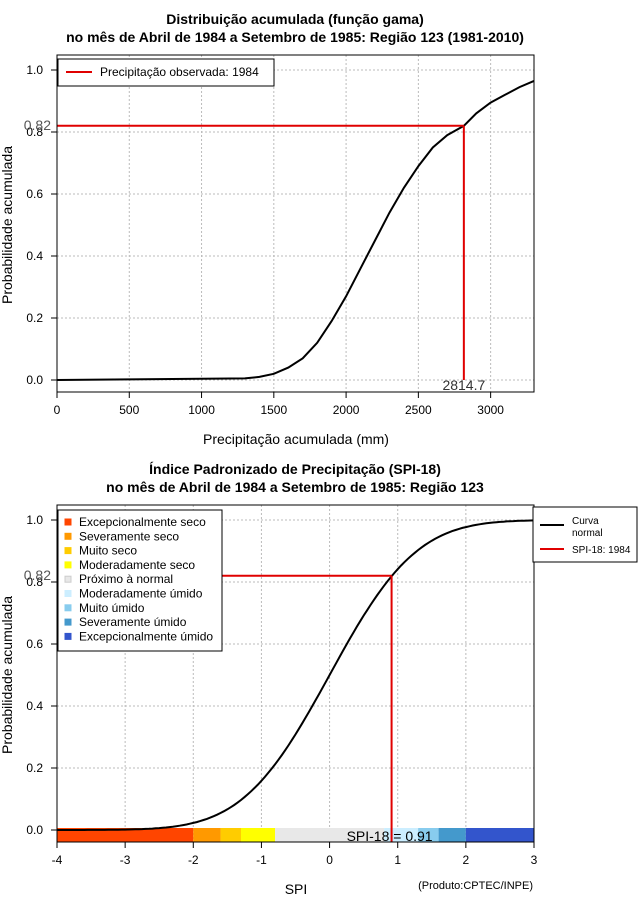  I want to click on chart2-legend-category-label: Severamente úmido, so click(133, 622).